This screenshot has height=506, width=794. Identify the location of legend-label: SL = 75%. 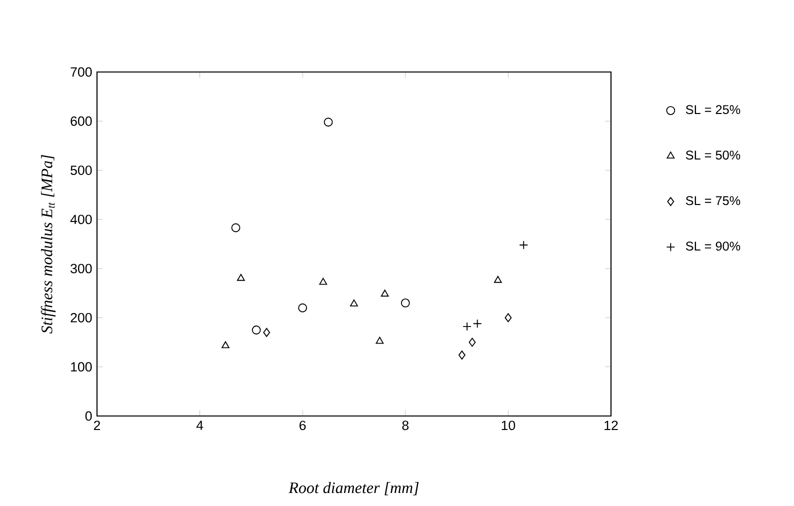
(713, 201).